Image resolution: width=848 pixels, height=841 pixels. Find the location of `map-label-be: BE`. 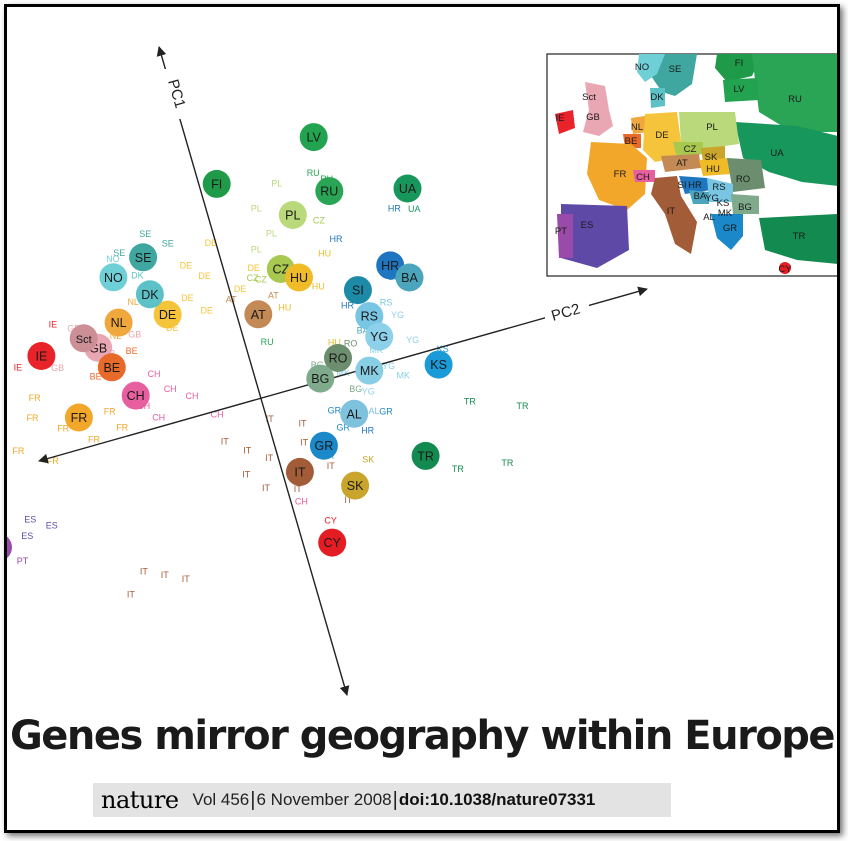

map-label-be: BE is located at coordinates (631, 141).